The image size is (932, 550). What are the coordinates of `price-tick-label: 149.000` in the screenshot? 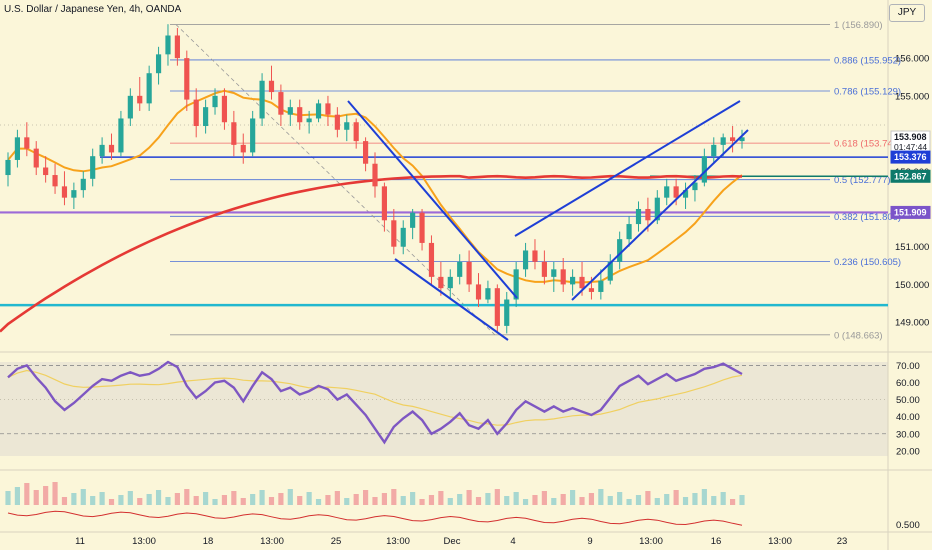 It's located at (912, 323).